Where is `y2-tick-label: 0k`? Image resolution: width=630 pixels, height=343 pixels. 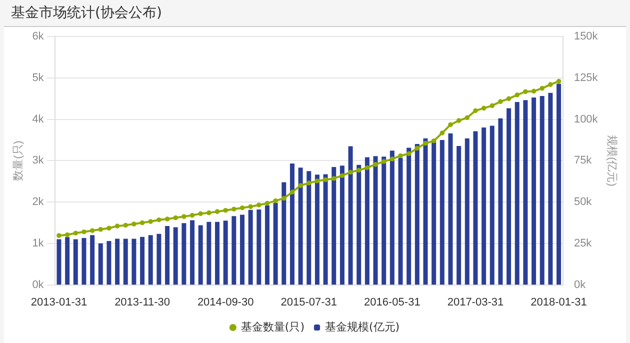
y2-tick-label: 0k is located at coordinates (580, 284).